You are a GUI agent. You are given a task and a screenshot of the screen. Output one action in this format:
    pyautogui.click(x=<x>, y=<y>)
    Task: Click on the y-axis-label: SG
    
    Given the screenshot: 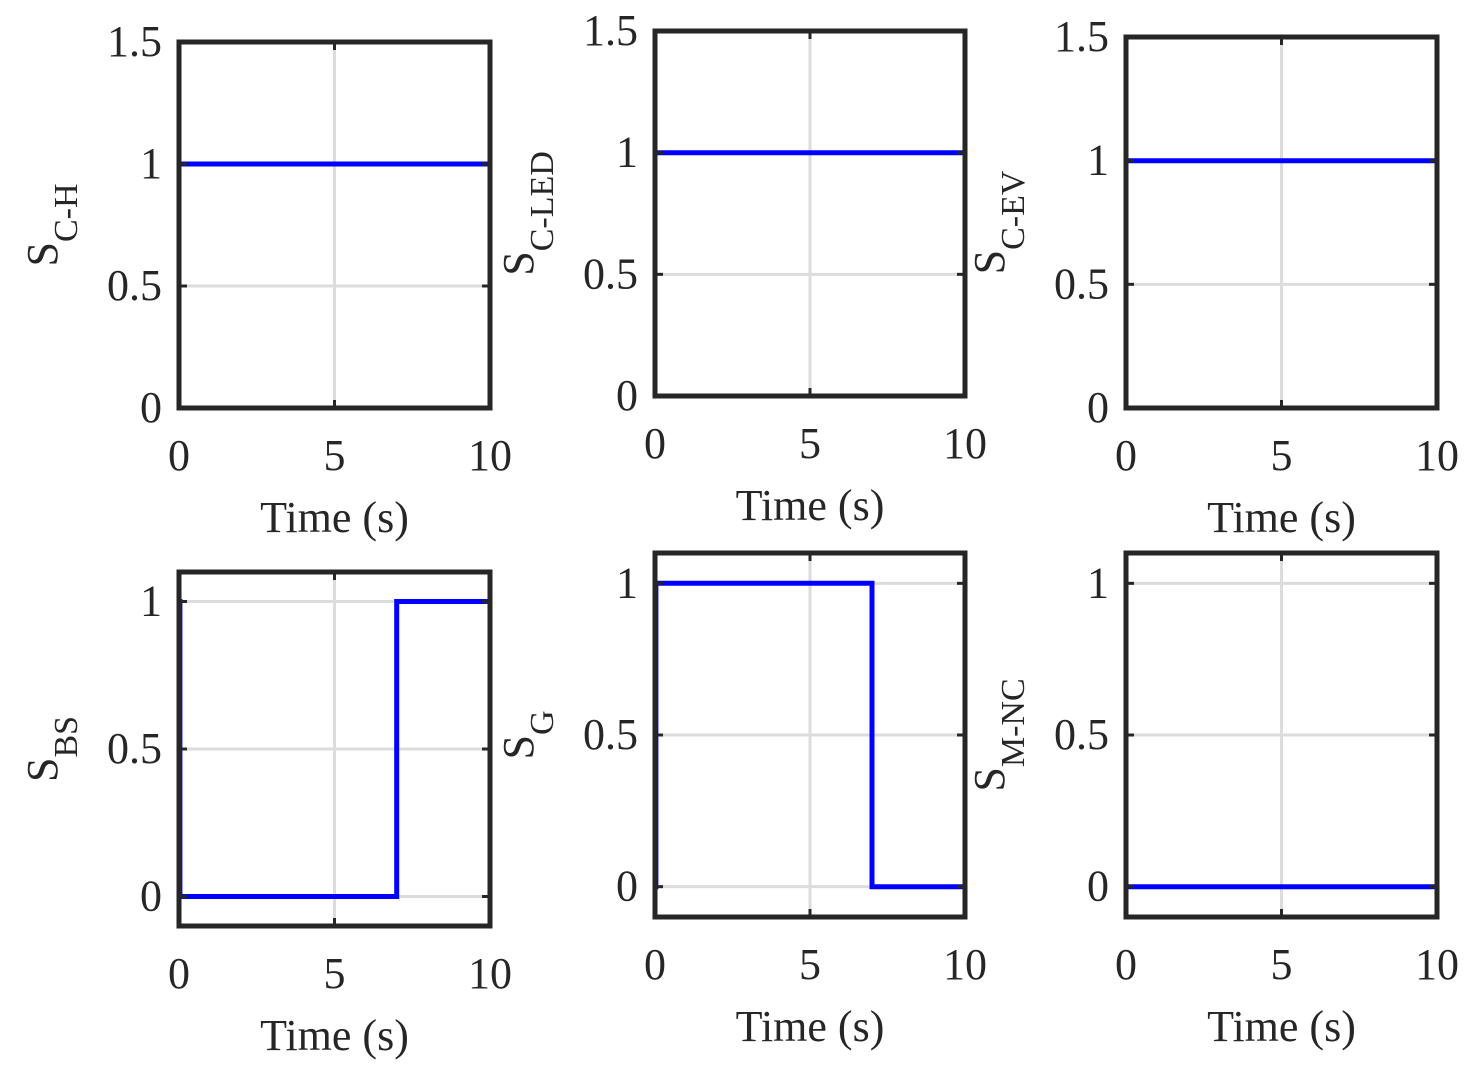 What is the action you would take?
    pyautogui.click(x=527, y=734)
    